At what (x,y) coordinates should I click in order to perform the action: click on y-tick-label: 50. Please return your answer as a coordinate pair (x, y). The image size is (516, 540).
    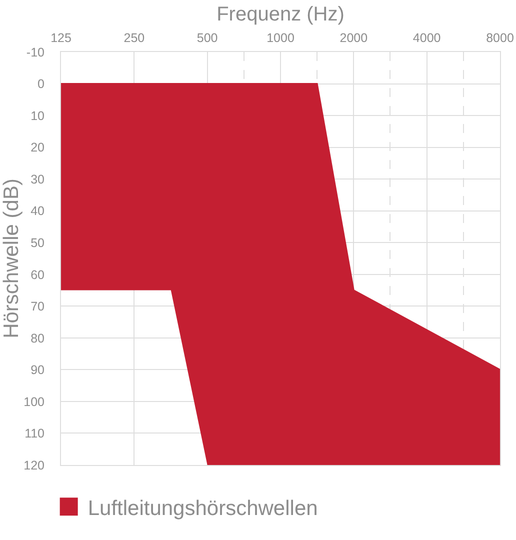
    Looking at the image, I should click on (37, 243).